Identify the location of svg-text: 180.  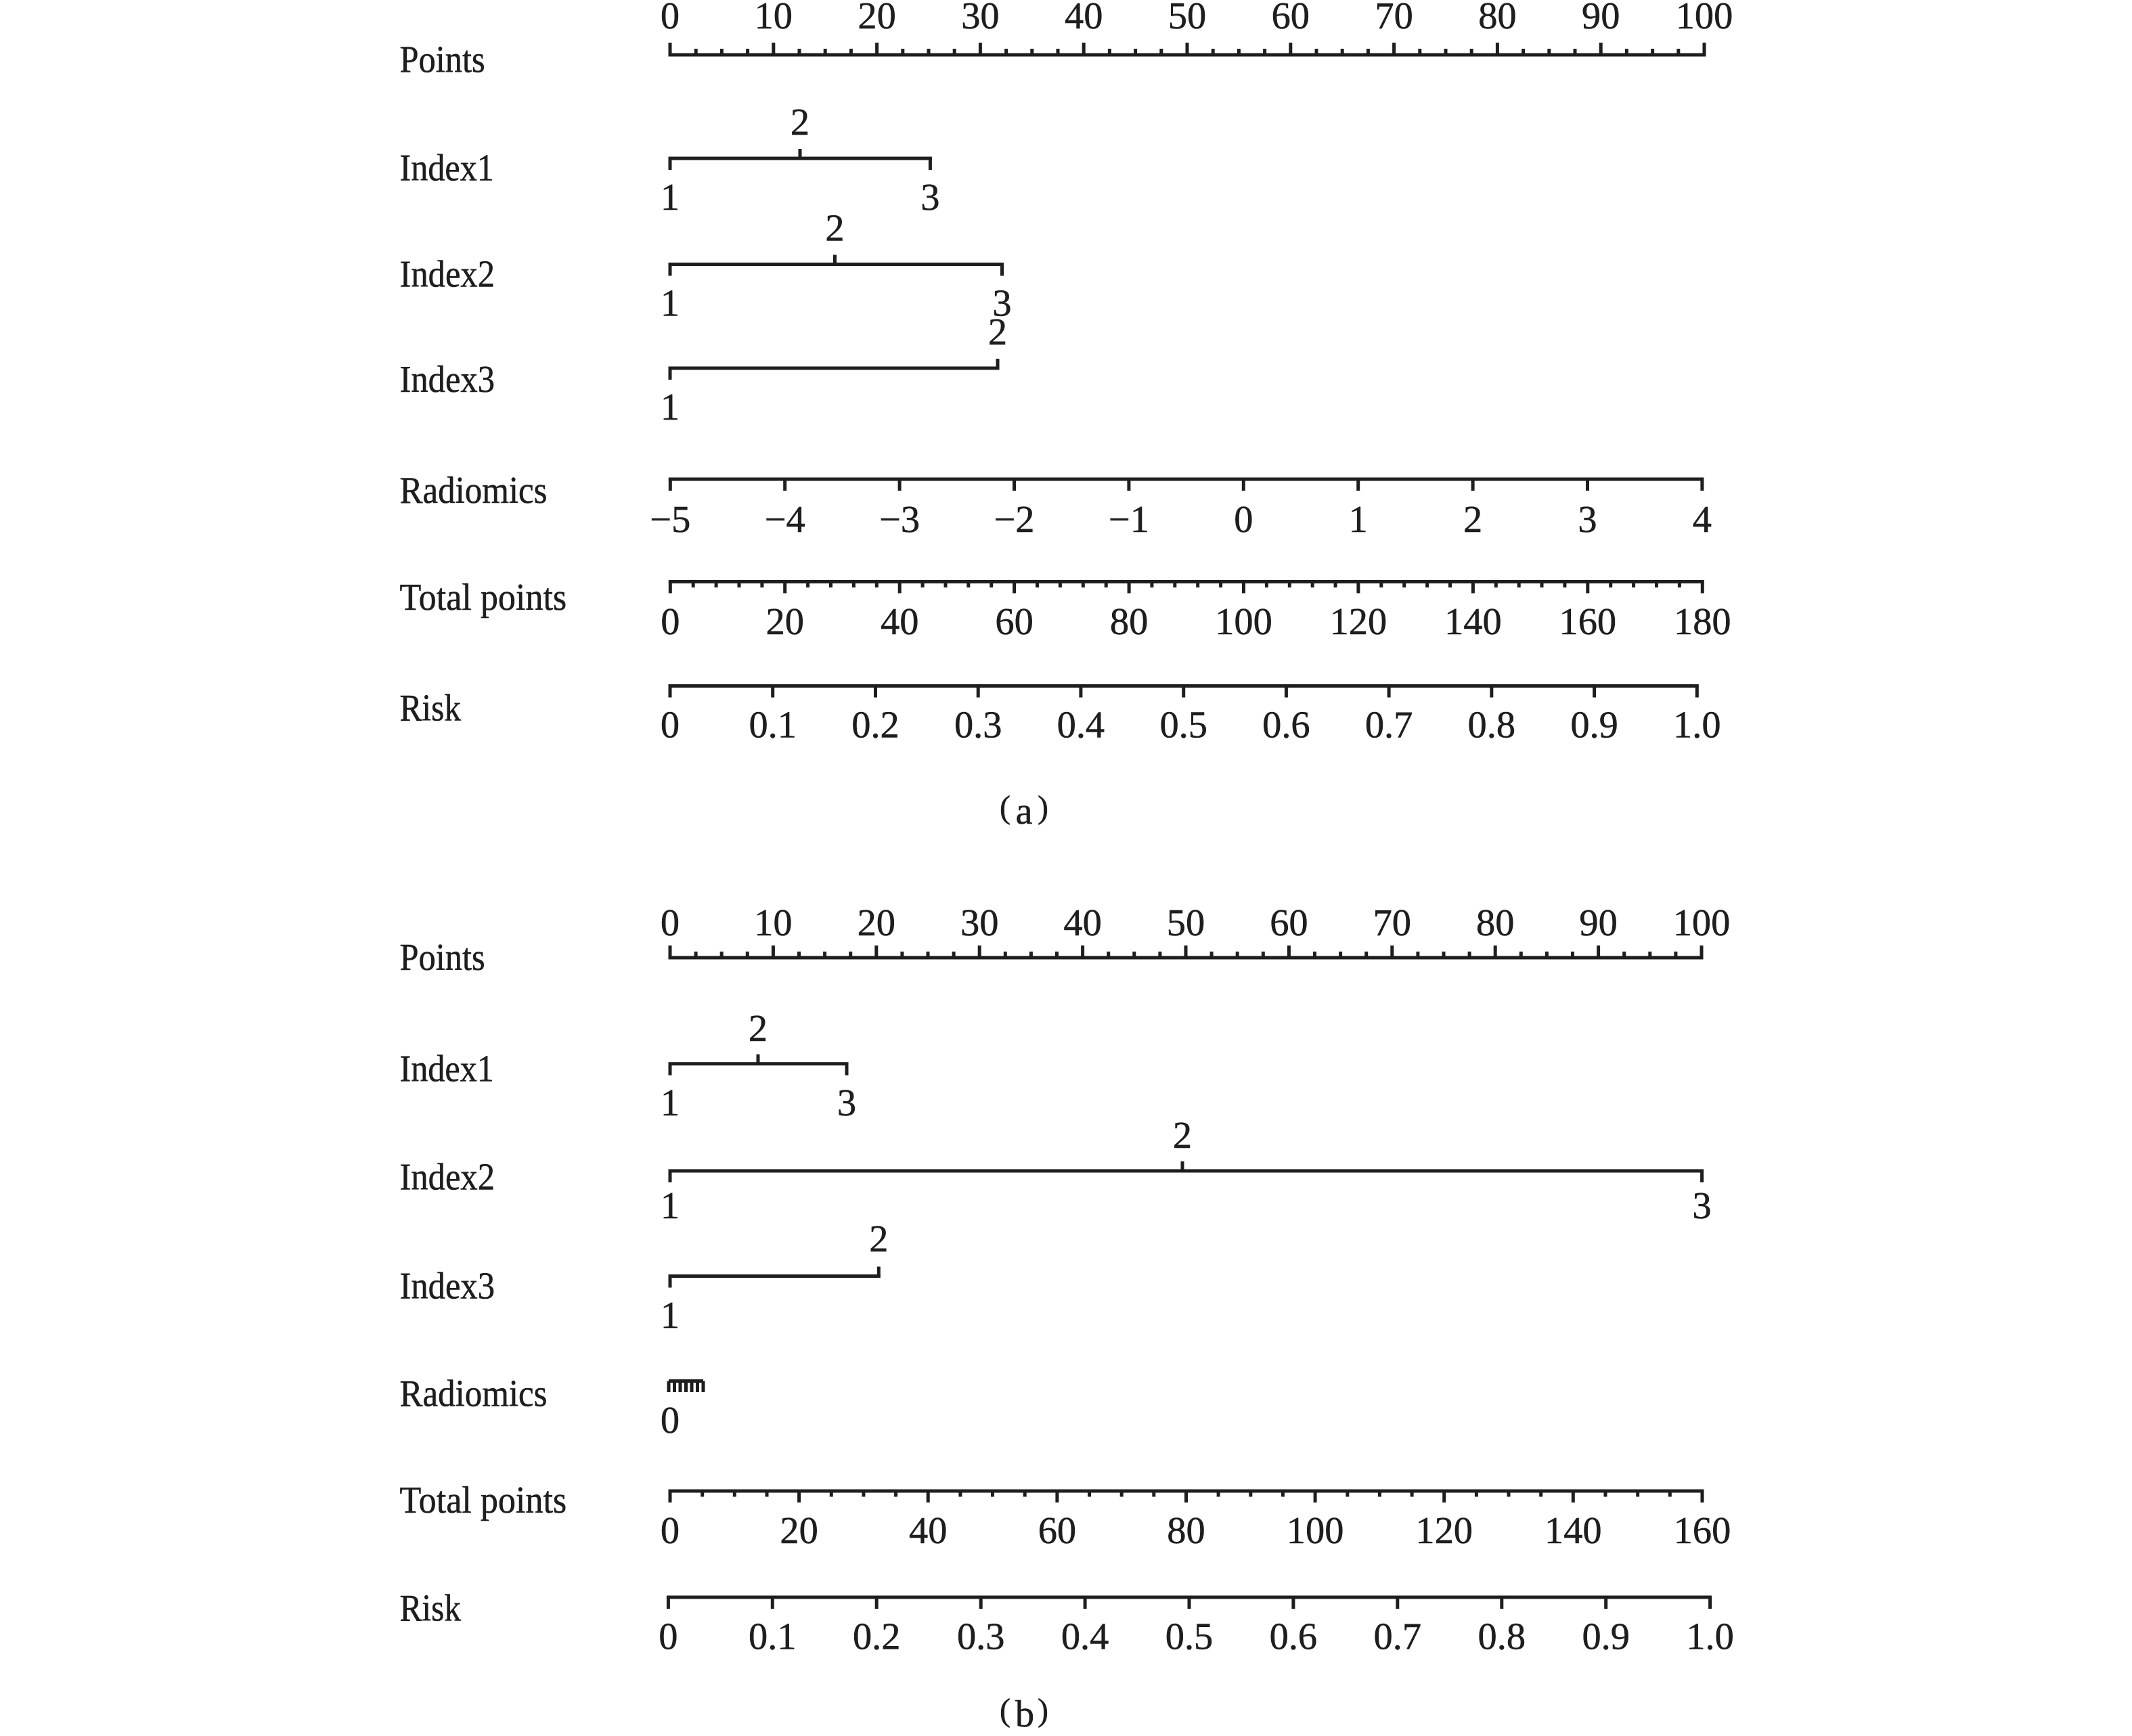
(1702, 622).